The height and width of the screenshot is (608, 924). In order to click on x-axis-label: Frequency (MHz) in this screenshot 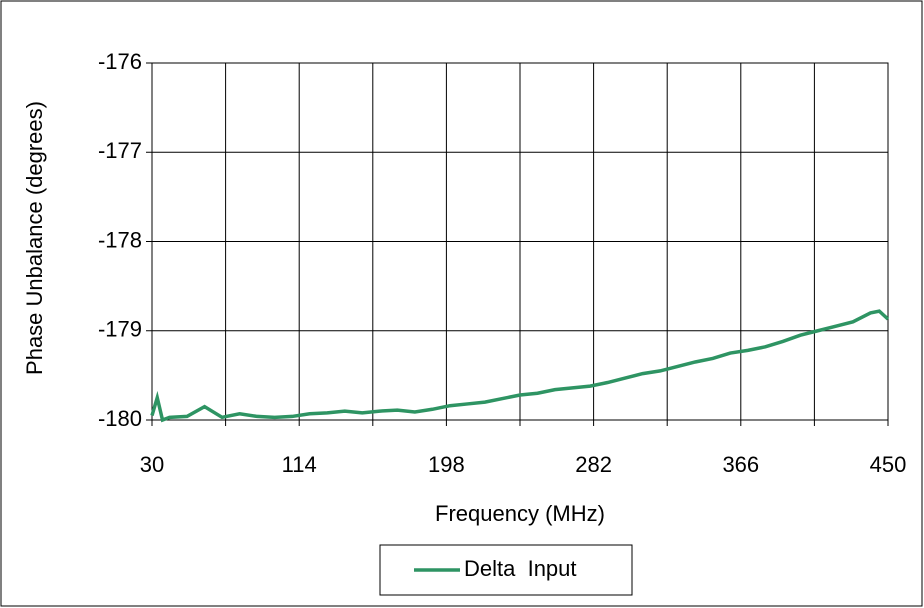, I will do `click(520, 513)`.